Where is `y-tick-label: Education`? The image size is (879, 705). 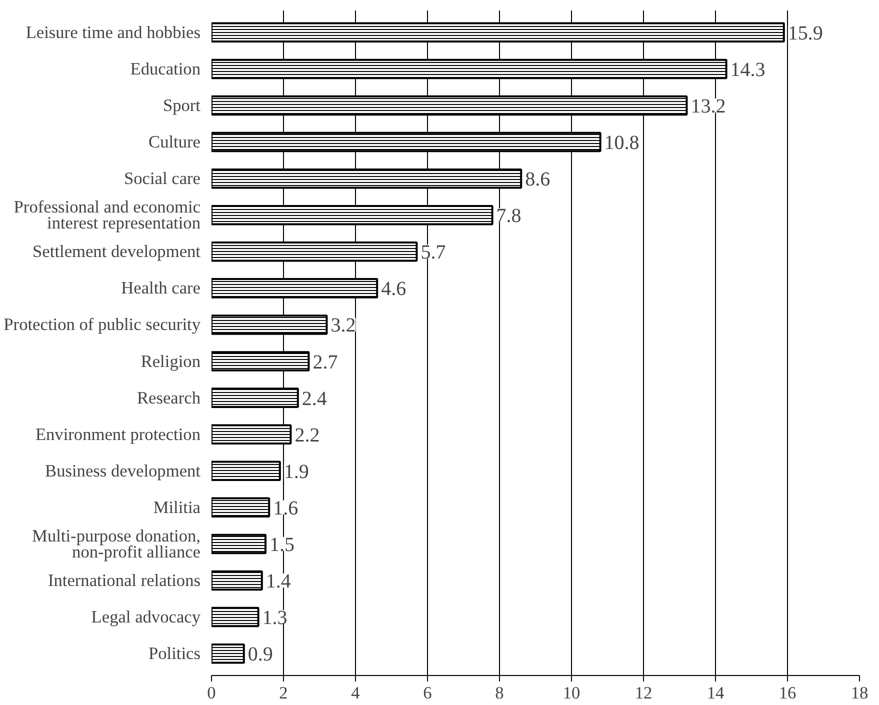
y-tick-label: Education is located at coordinates (165, 68).